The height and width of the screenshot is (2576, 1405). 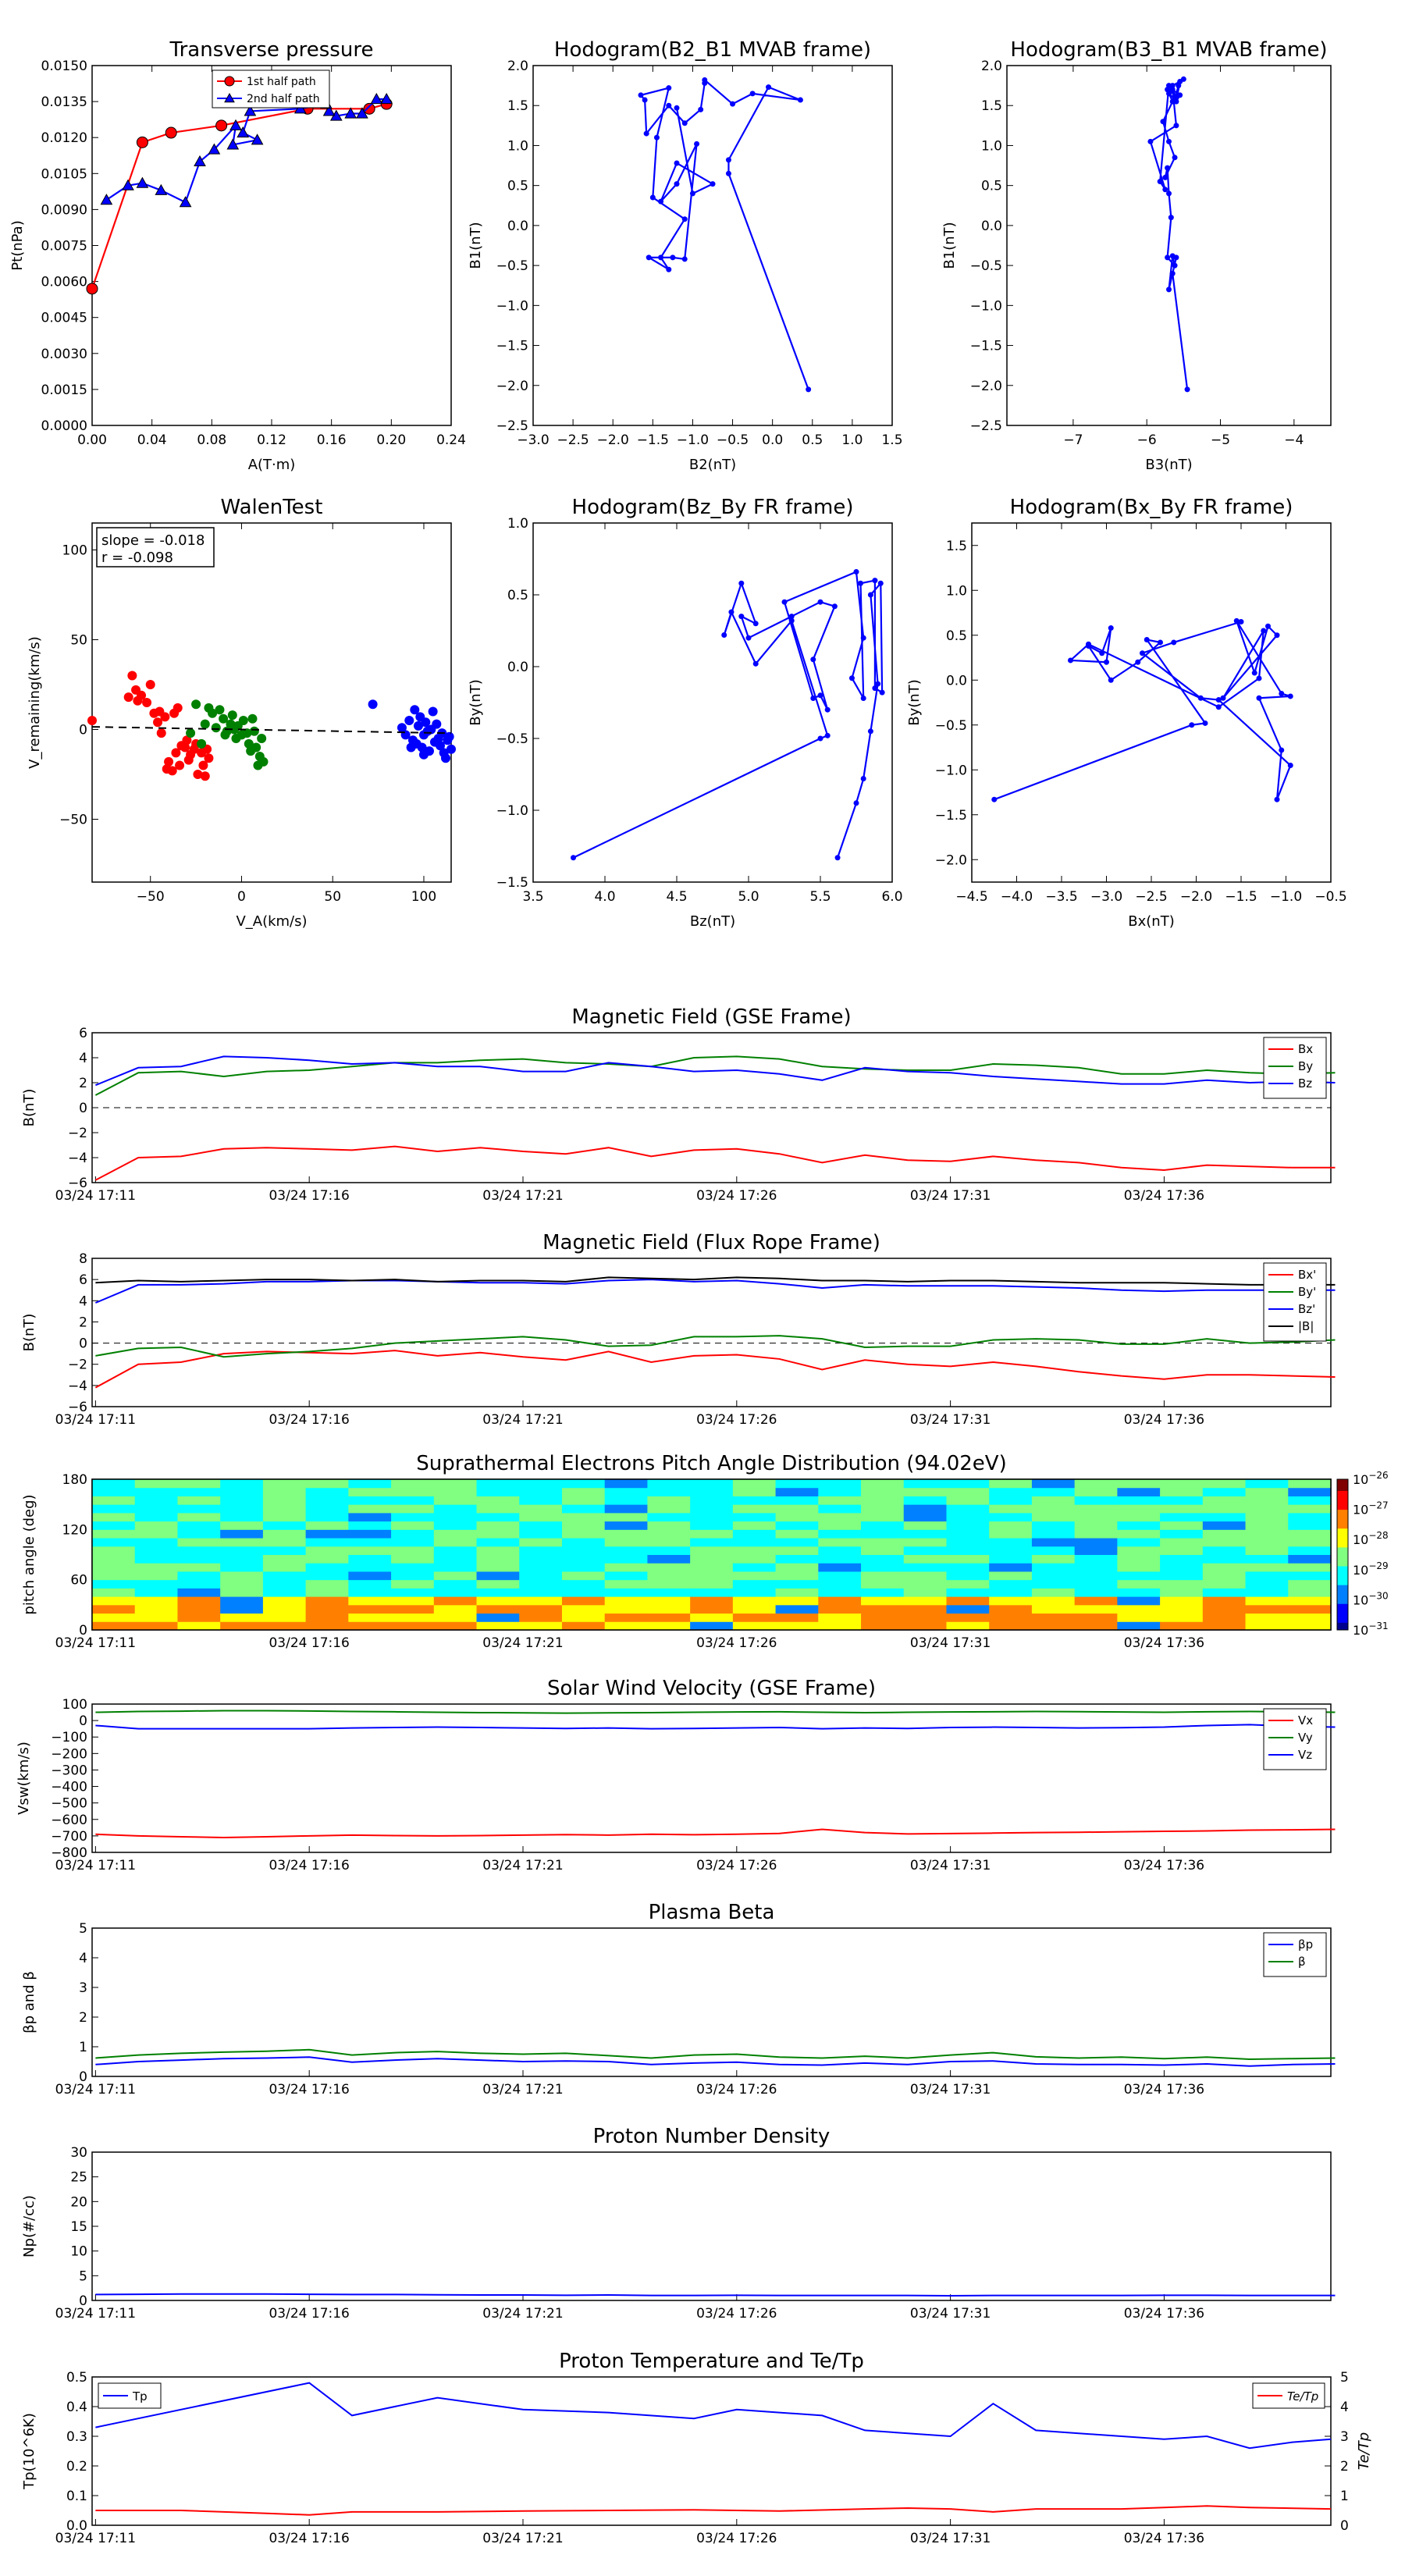 I want to click on y-tick-label: −300, so click(x=69, y=1770).